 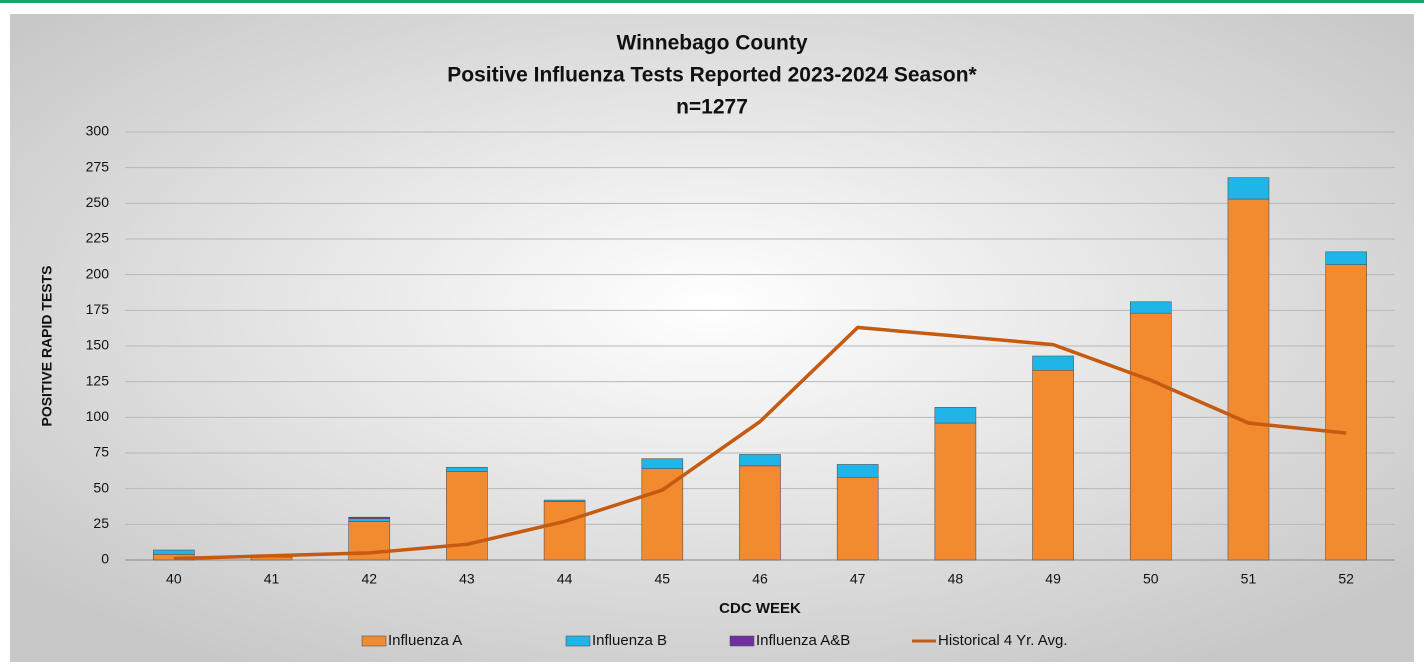 I want to click on legend-label: Influenza A&B, so click(x=803, y=640).